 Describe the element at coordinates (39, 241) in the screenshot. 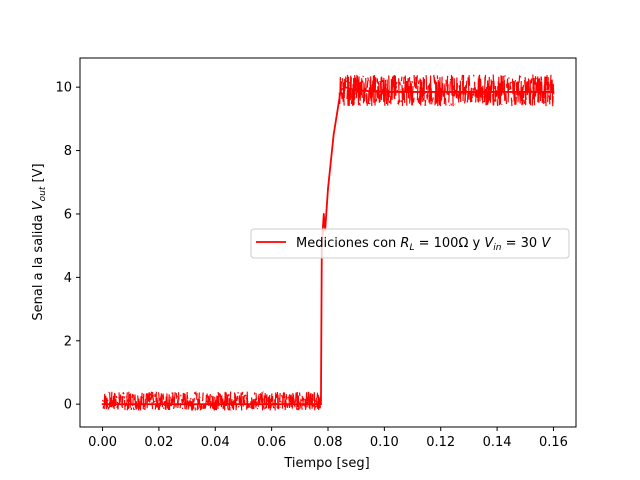

I see `y-axis-label: Senal a la salida Vout [V]` at that location.